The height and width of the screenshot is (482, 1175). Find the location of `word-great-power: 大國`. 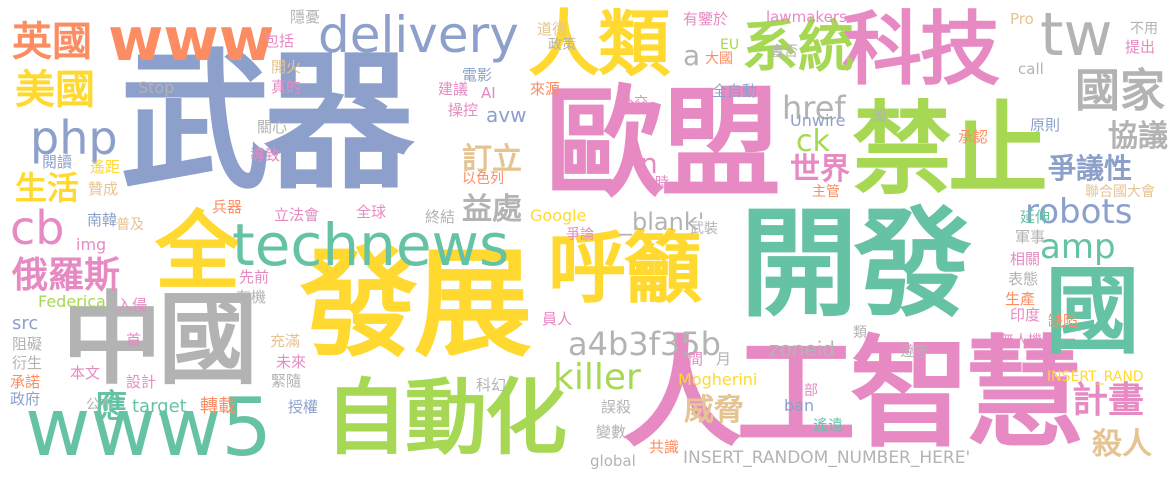

word-great-power: 大國 is located at coordinates (719, 59).